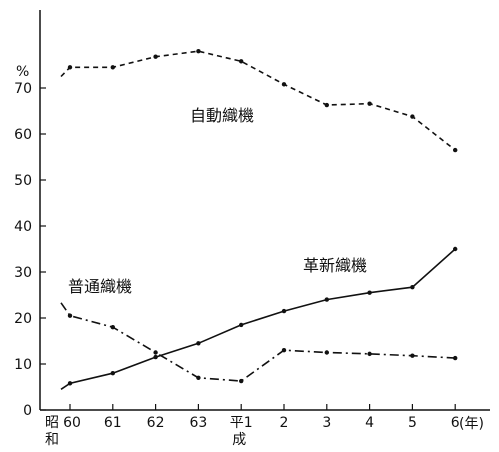 This screenshot has width=499, height=452. I want to click on x-tick-label: 5, so click(412, 423).